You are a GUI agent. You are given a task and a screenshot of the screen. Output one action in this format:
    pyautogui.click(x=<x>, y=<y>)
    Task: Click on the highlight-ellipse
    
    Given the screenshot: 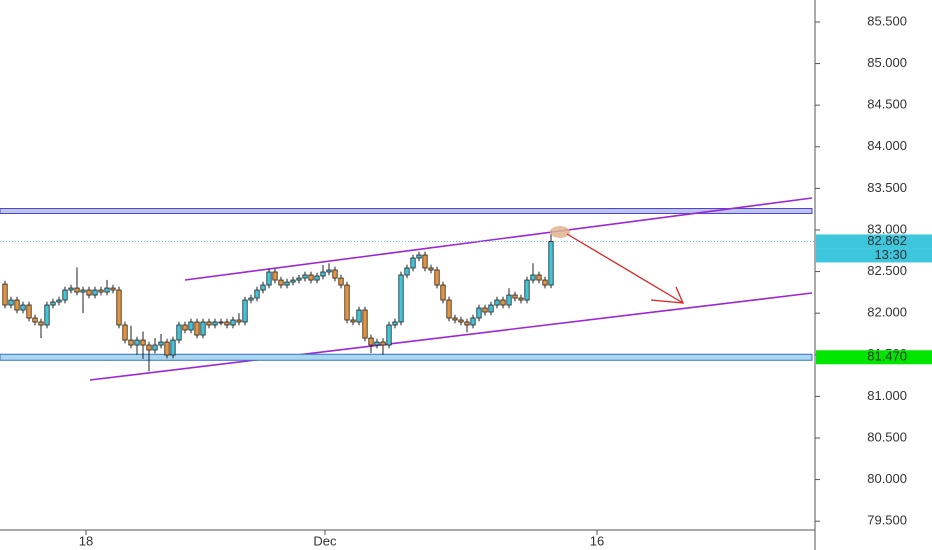 What is the action you would take?
    pyautogui.click(x=560, y=232)
    